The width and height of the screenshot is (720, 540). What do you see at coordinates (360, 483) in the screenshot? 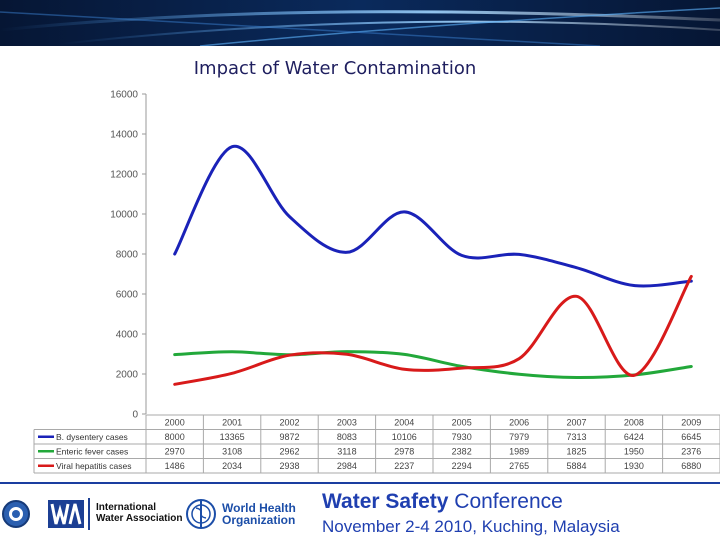
I see `footer-divider` at bounding box center [360, 483].